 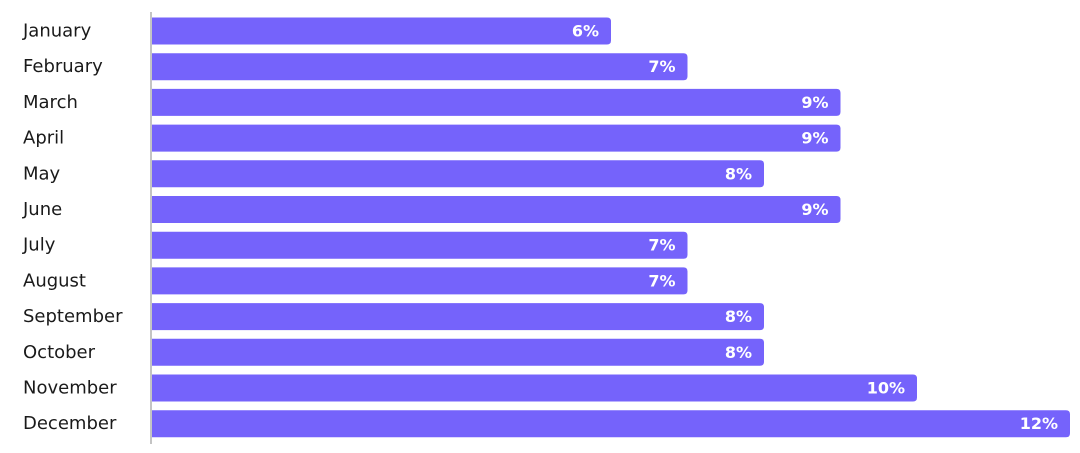 I want to click on category-label-january: January, so click(x=57, y=31).